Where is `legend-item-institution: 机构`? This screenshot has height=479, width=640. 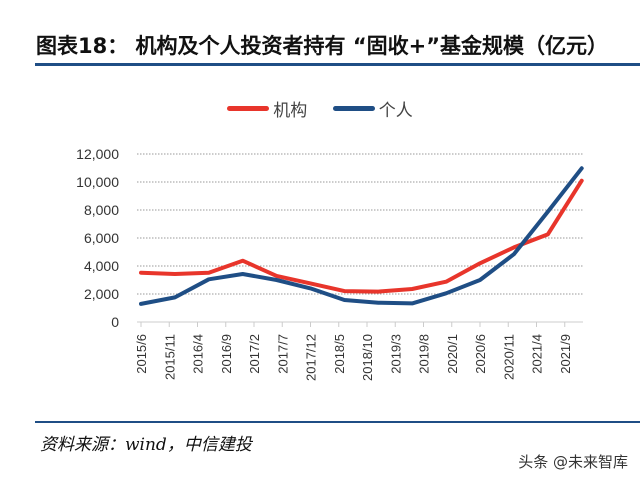 legend-item-institution: 机构 is located at coordinates (267, 108).